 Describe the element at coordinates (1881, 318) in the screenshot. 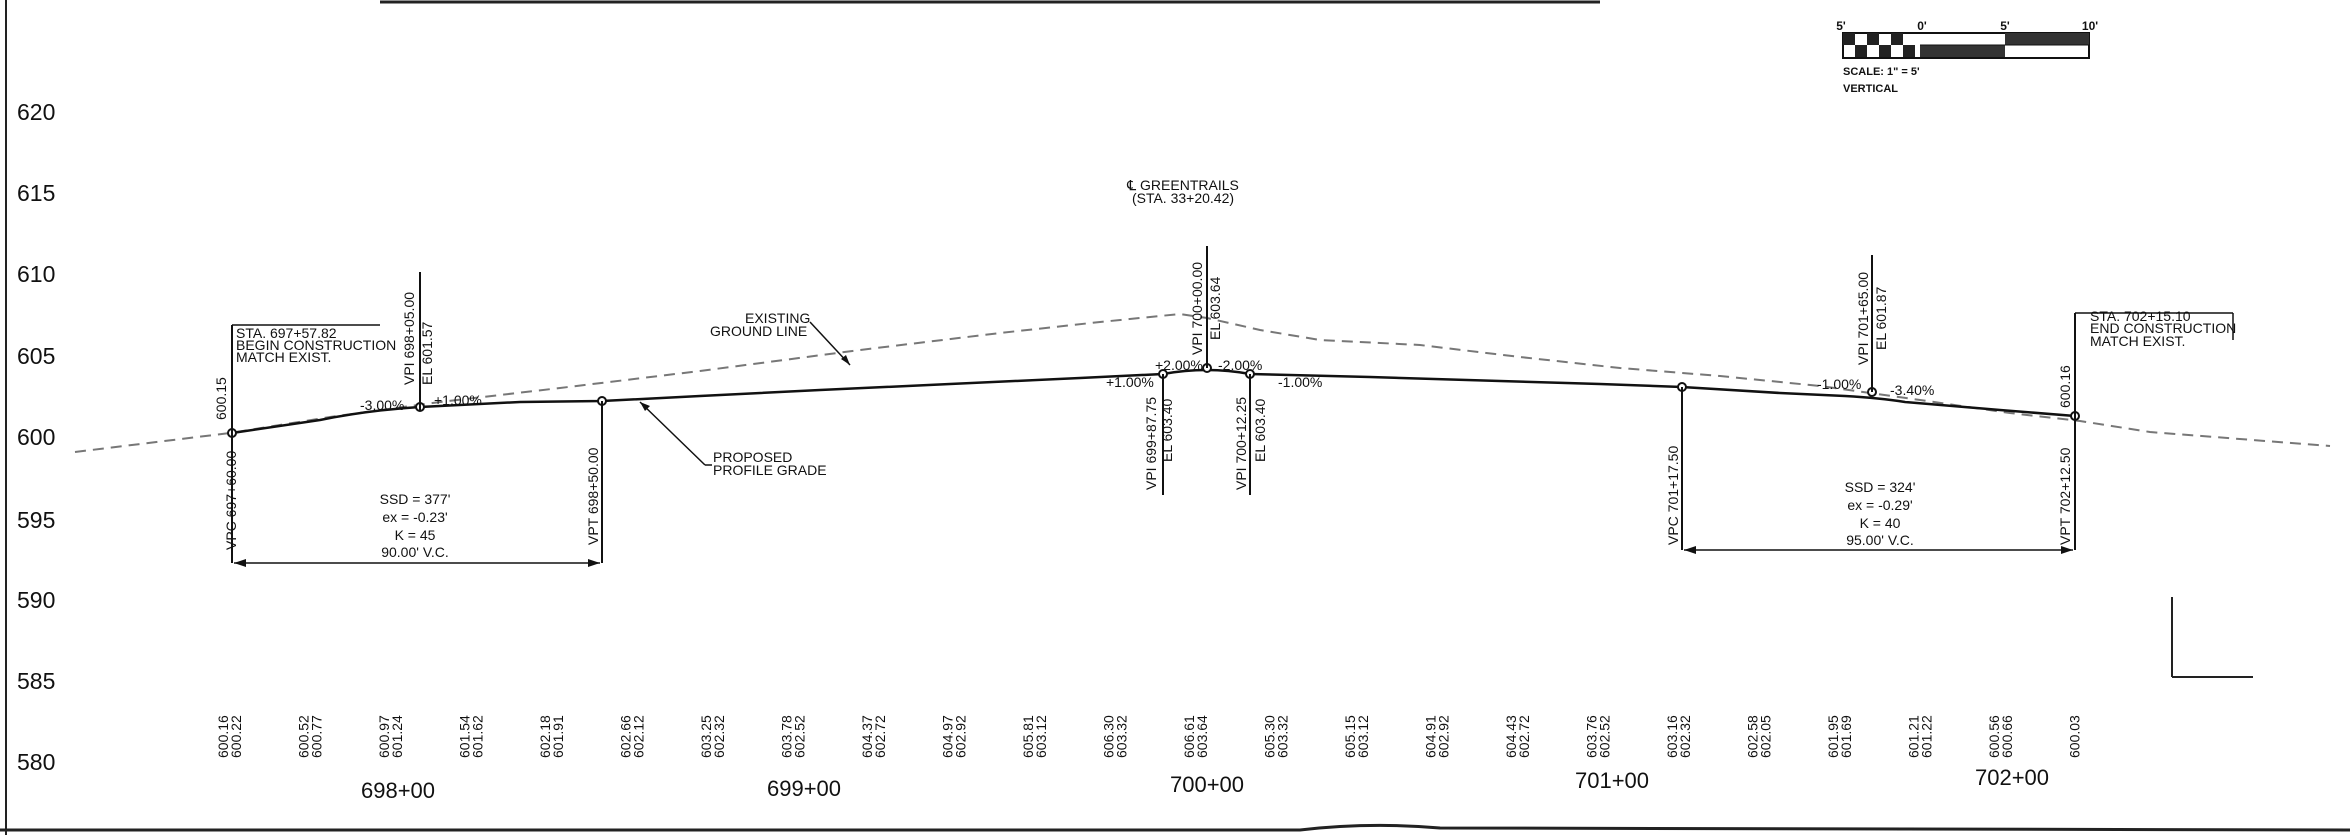

I see `vpi3-elev: EL 601.87` at that location.